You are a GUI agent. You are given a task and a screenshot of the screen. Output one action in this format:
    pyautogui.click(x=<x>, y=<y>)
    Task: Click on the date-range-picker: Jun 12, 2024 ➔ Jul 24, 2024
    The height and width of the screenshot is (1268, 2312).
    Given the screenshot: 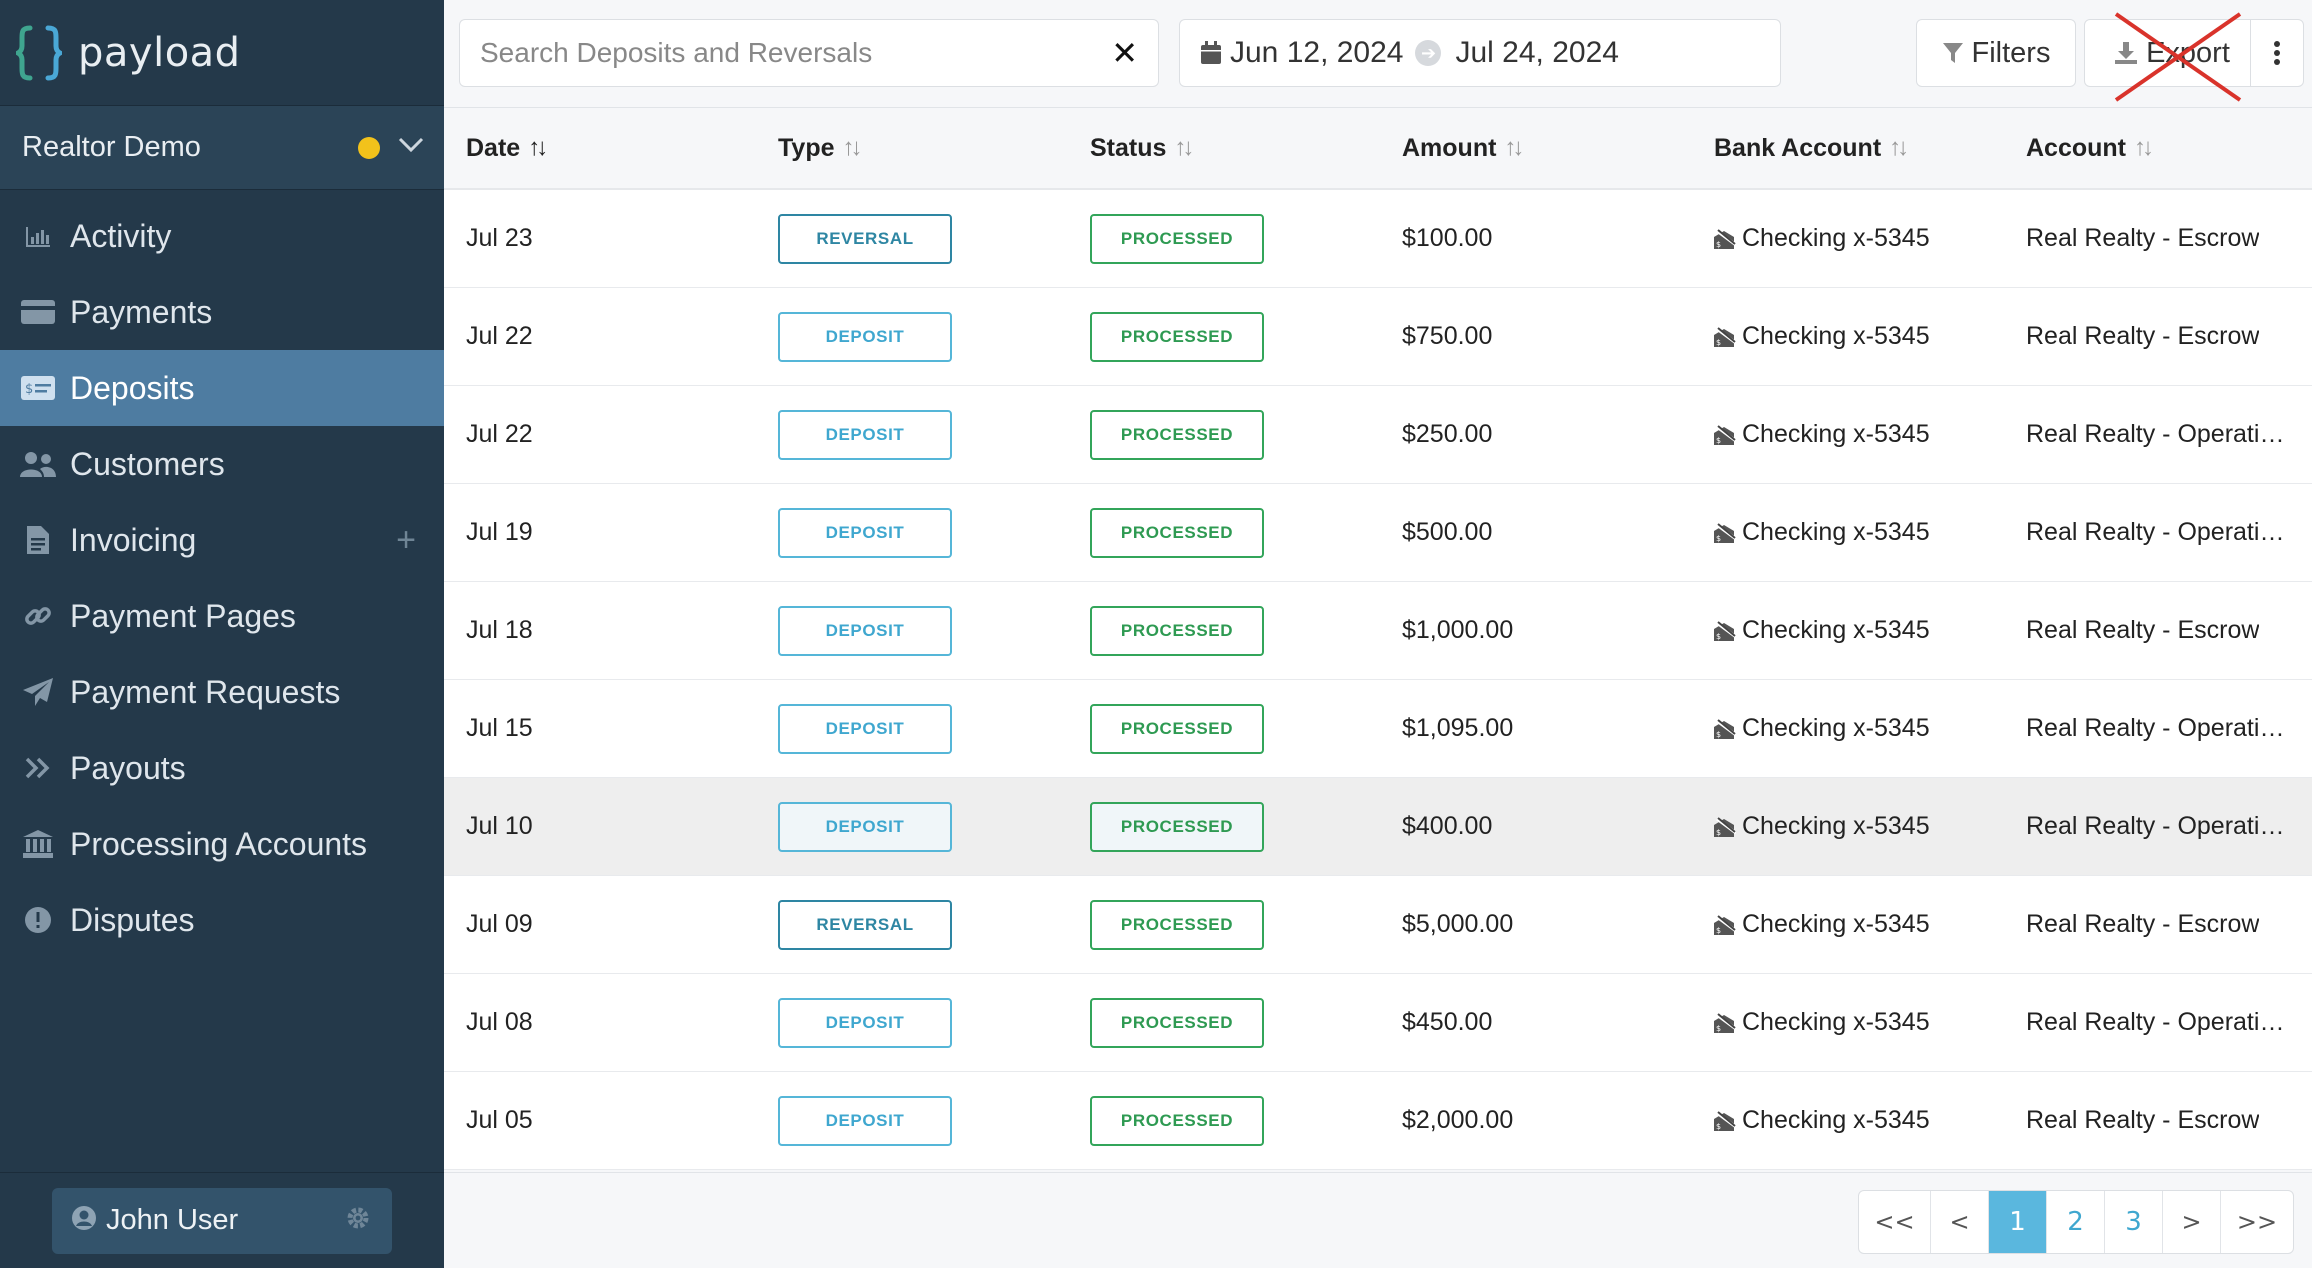 What is the action you would take?
    pyautogui.click(x=1480, y=53)
    